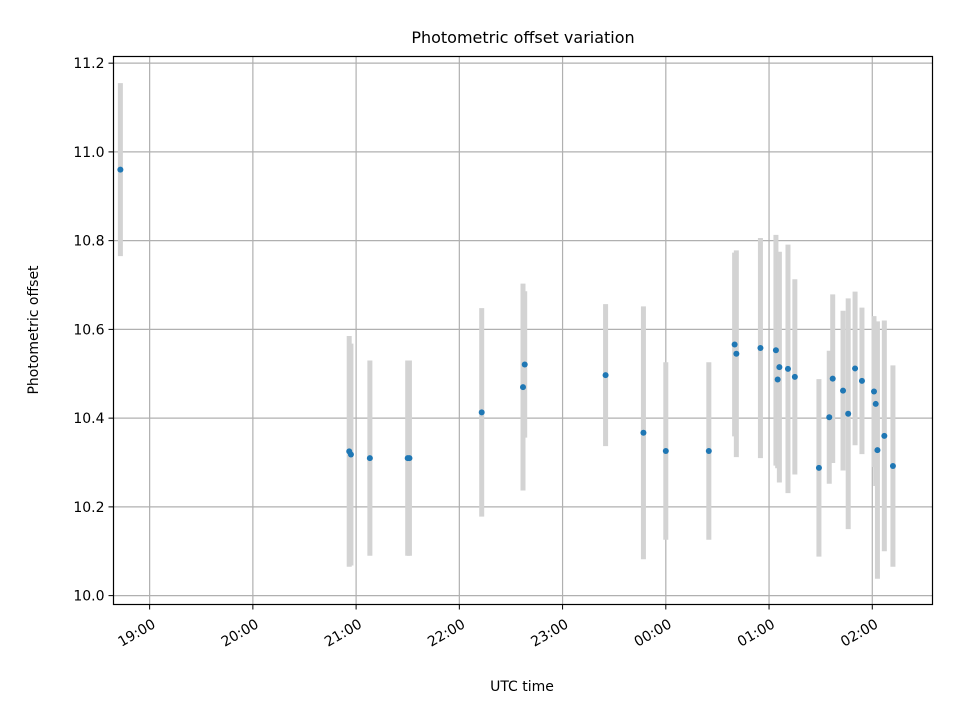 The height and width of the screenshot is (724, 960). I want to click on y-tick-label: 10.6, so click(88, 330).